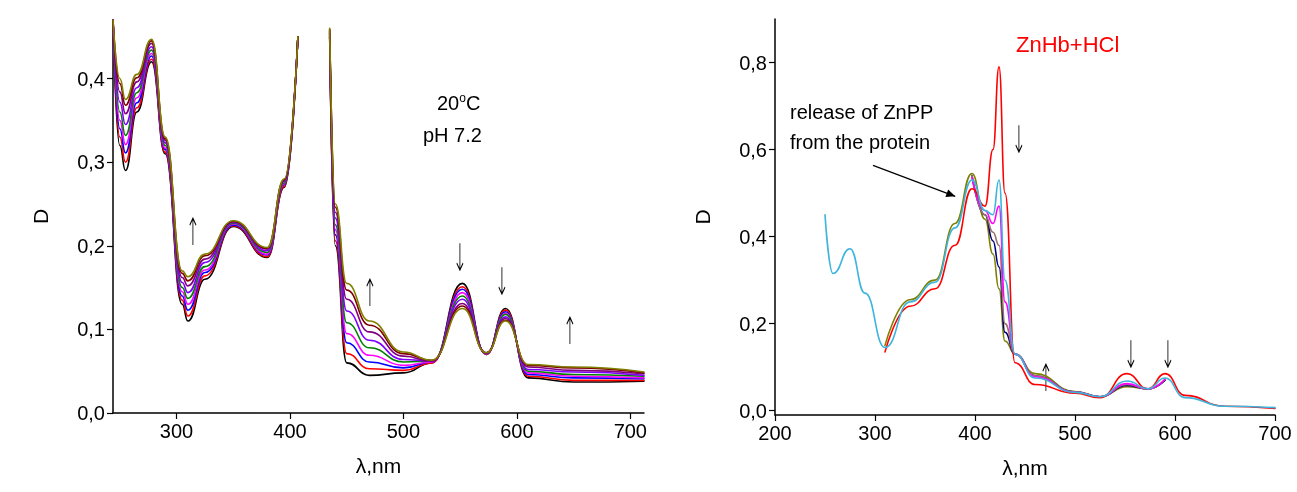 The width and height of the screenshot is (1297, 492). What do you see at coordinates (862, 127) in the screenshot?
I see `annotation: release of ZnPP from the protein` at bounding box center [862, 127].